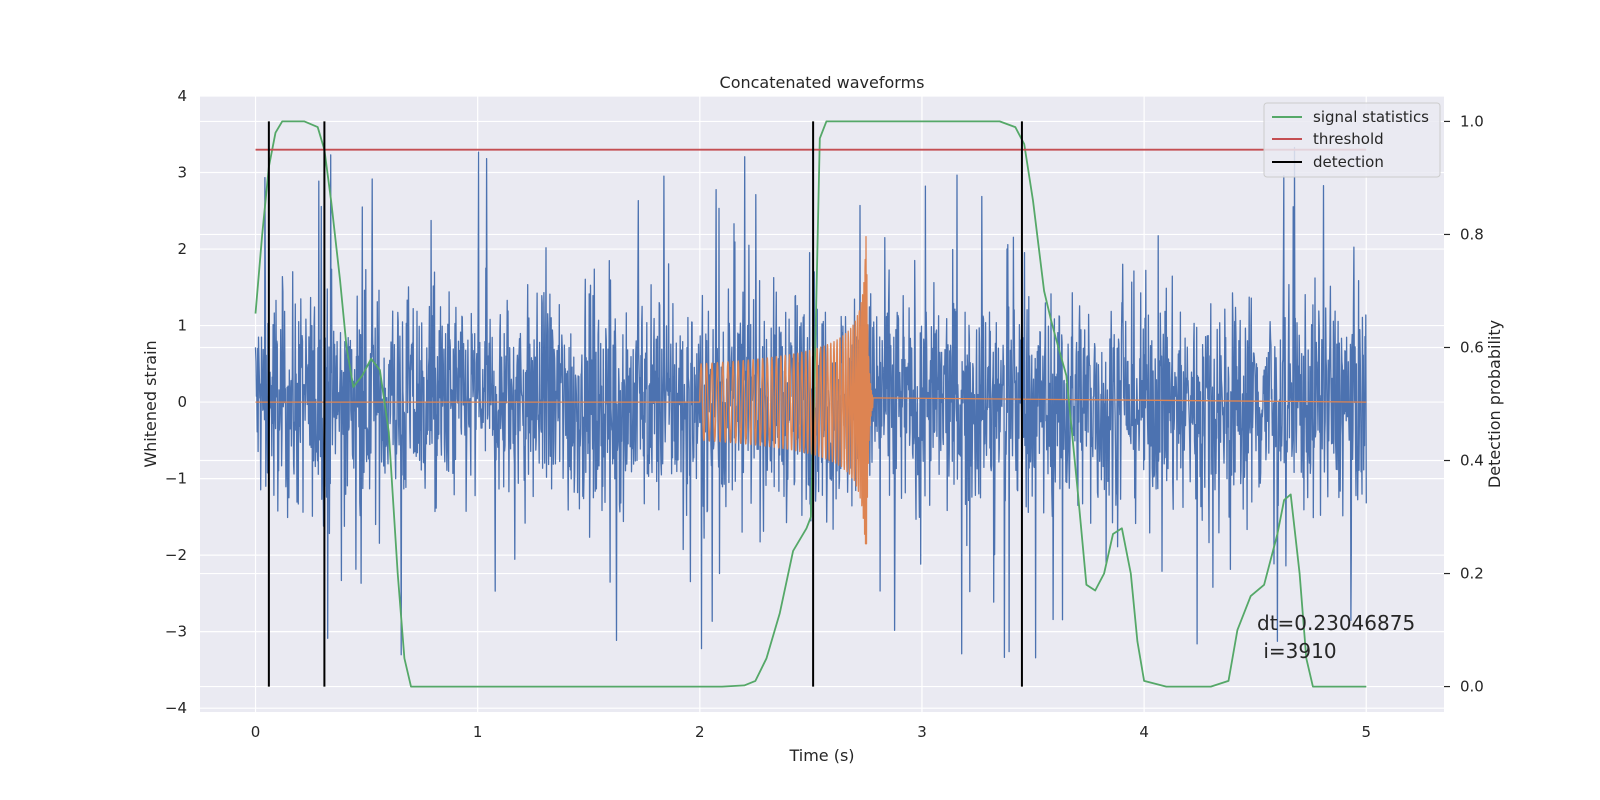 The height and width of the screenshot is (800, 1600). What do you see at coordinates (1472, 574) in the screenshot?
I see `y2-tick-label: 0.2` at bounding box center [1472, 574].